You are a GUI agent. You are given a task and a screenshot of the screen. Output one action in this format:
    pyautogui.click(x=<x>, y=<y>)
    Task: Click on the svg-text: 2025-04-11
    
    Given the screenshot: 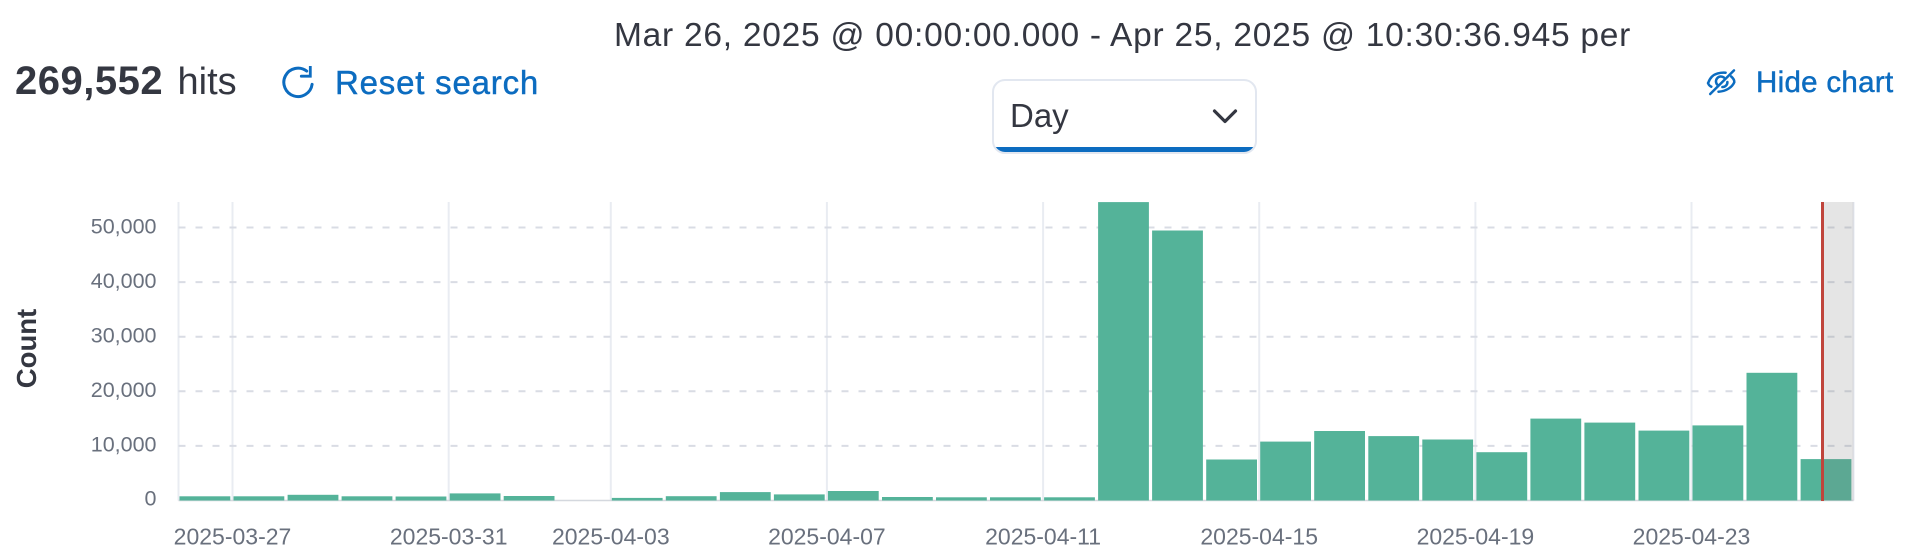 What is the action you would take?
    pyautogui.click(x=1043, y=537)
    